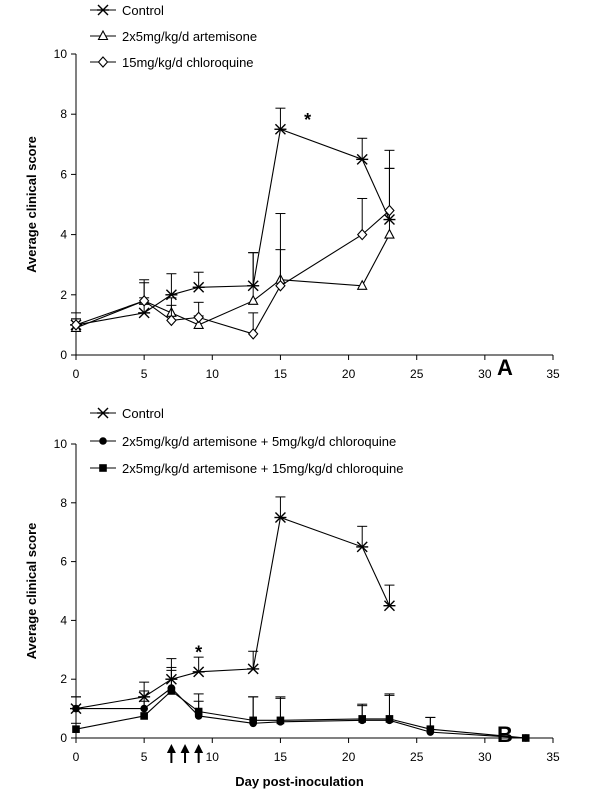 The image size is (600, 809). I want to click on panel-b-x-tick-label-7: 35, so click(553, 757).